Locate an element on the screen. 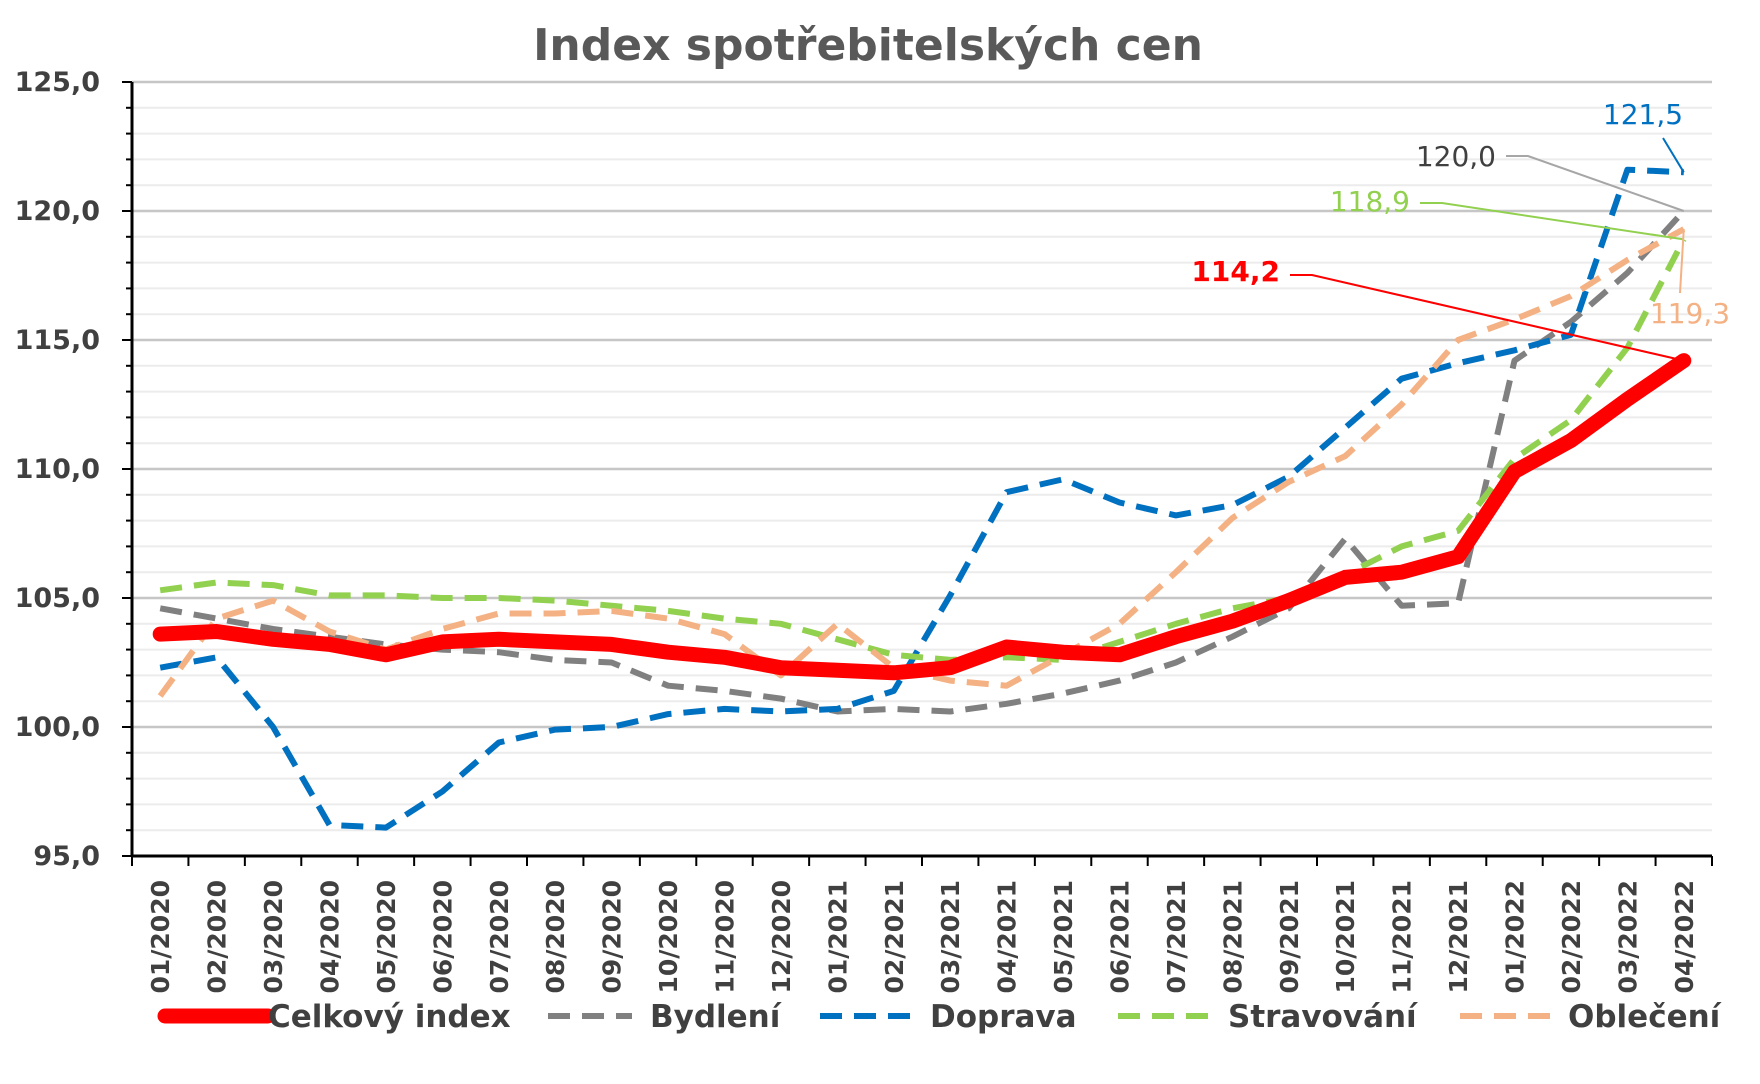 The height and width of the screenshot is (1084, 1760). x-tick-label: 08/2021 is located at coordinates (1232, 937).